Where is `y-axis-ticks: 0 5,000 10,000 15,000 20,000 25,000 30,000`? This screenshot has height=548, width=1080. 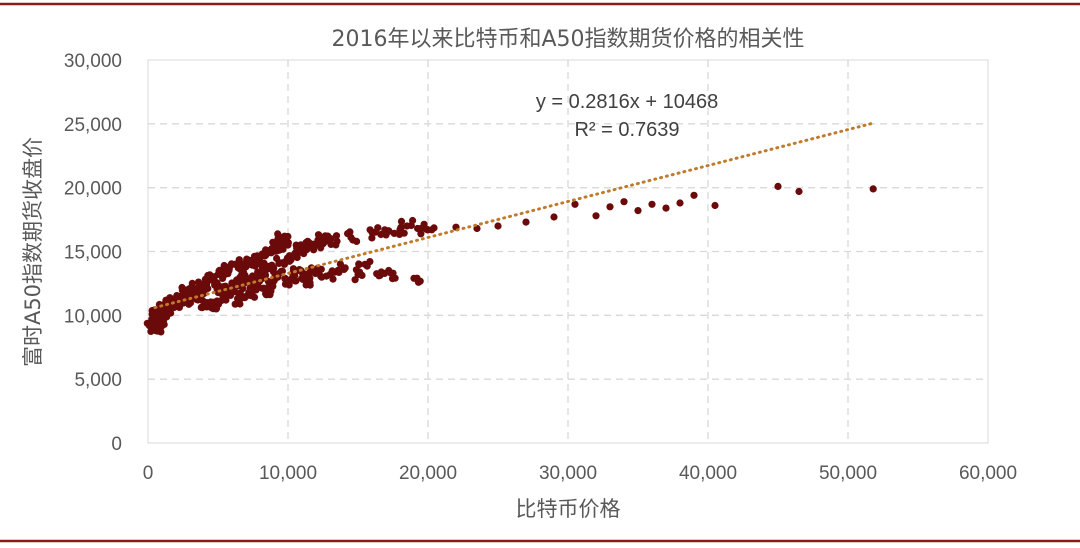 y-axis-ticks: 0 5,000 10,000 15,000 20,000 25,000 30,000 is located at coordinates (93, 253).